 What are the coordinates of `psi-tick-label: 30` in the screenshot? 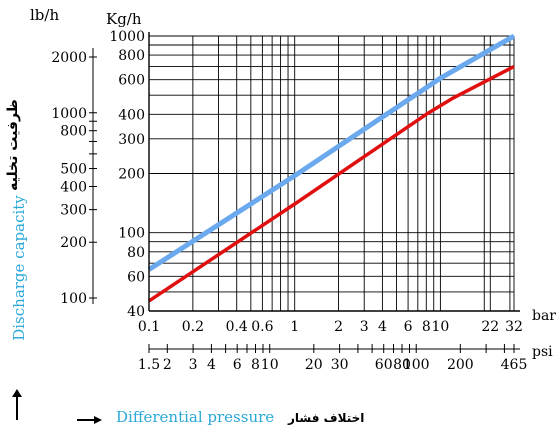 It's located at (340, 365).